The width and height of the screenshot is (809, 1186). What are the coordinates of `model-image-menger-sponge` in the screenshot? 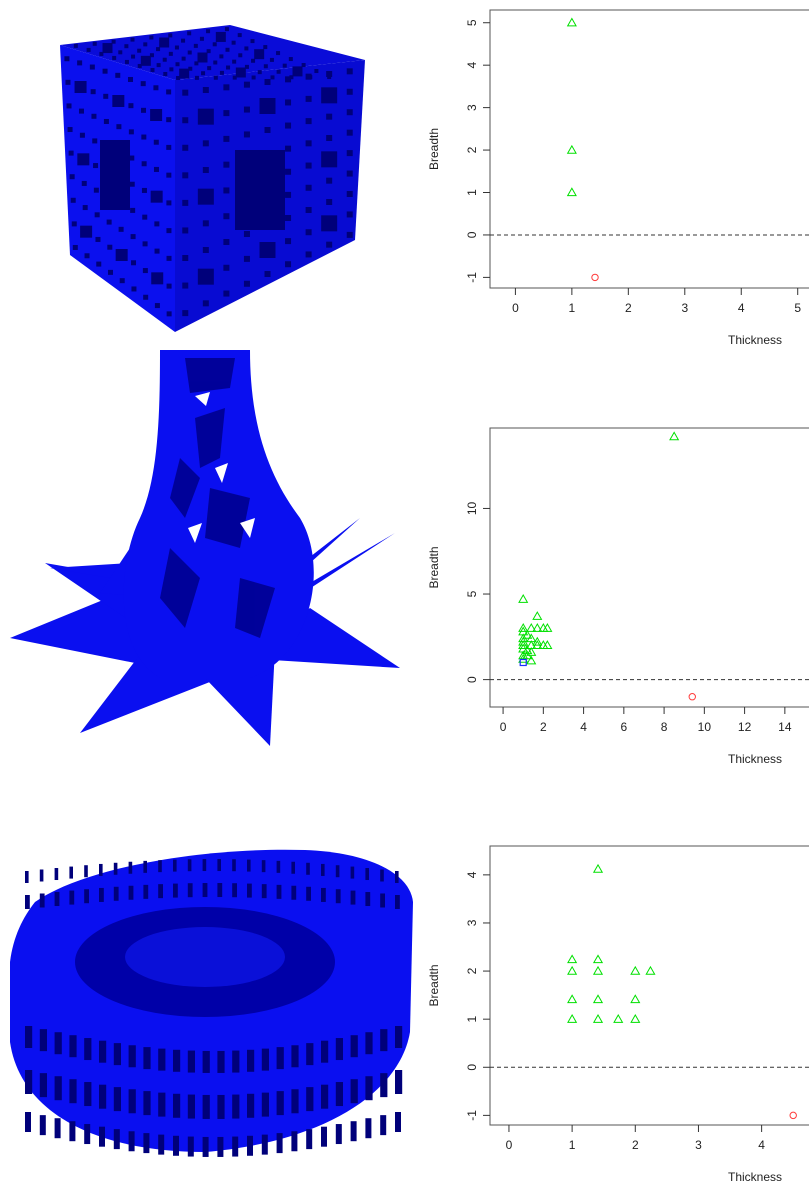 It's located at (212, 178).